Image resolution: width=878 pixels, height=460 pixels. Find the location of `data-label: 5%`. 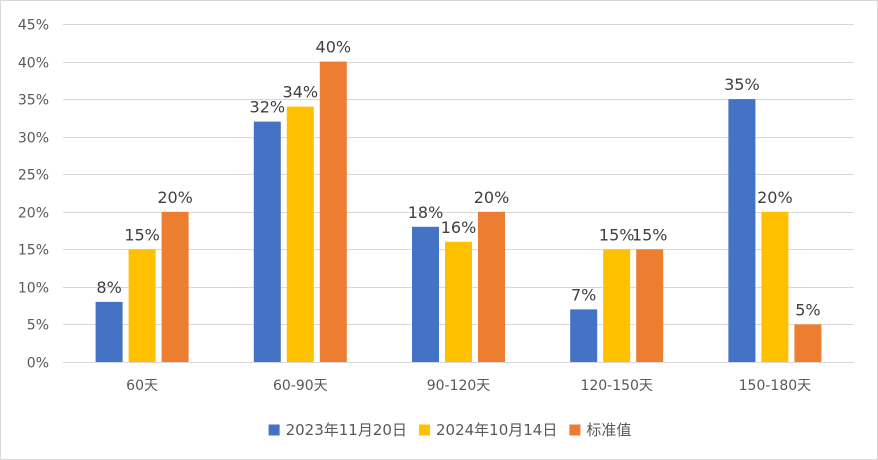

data-label: 5% is located at coordinates (807, 309).